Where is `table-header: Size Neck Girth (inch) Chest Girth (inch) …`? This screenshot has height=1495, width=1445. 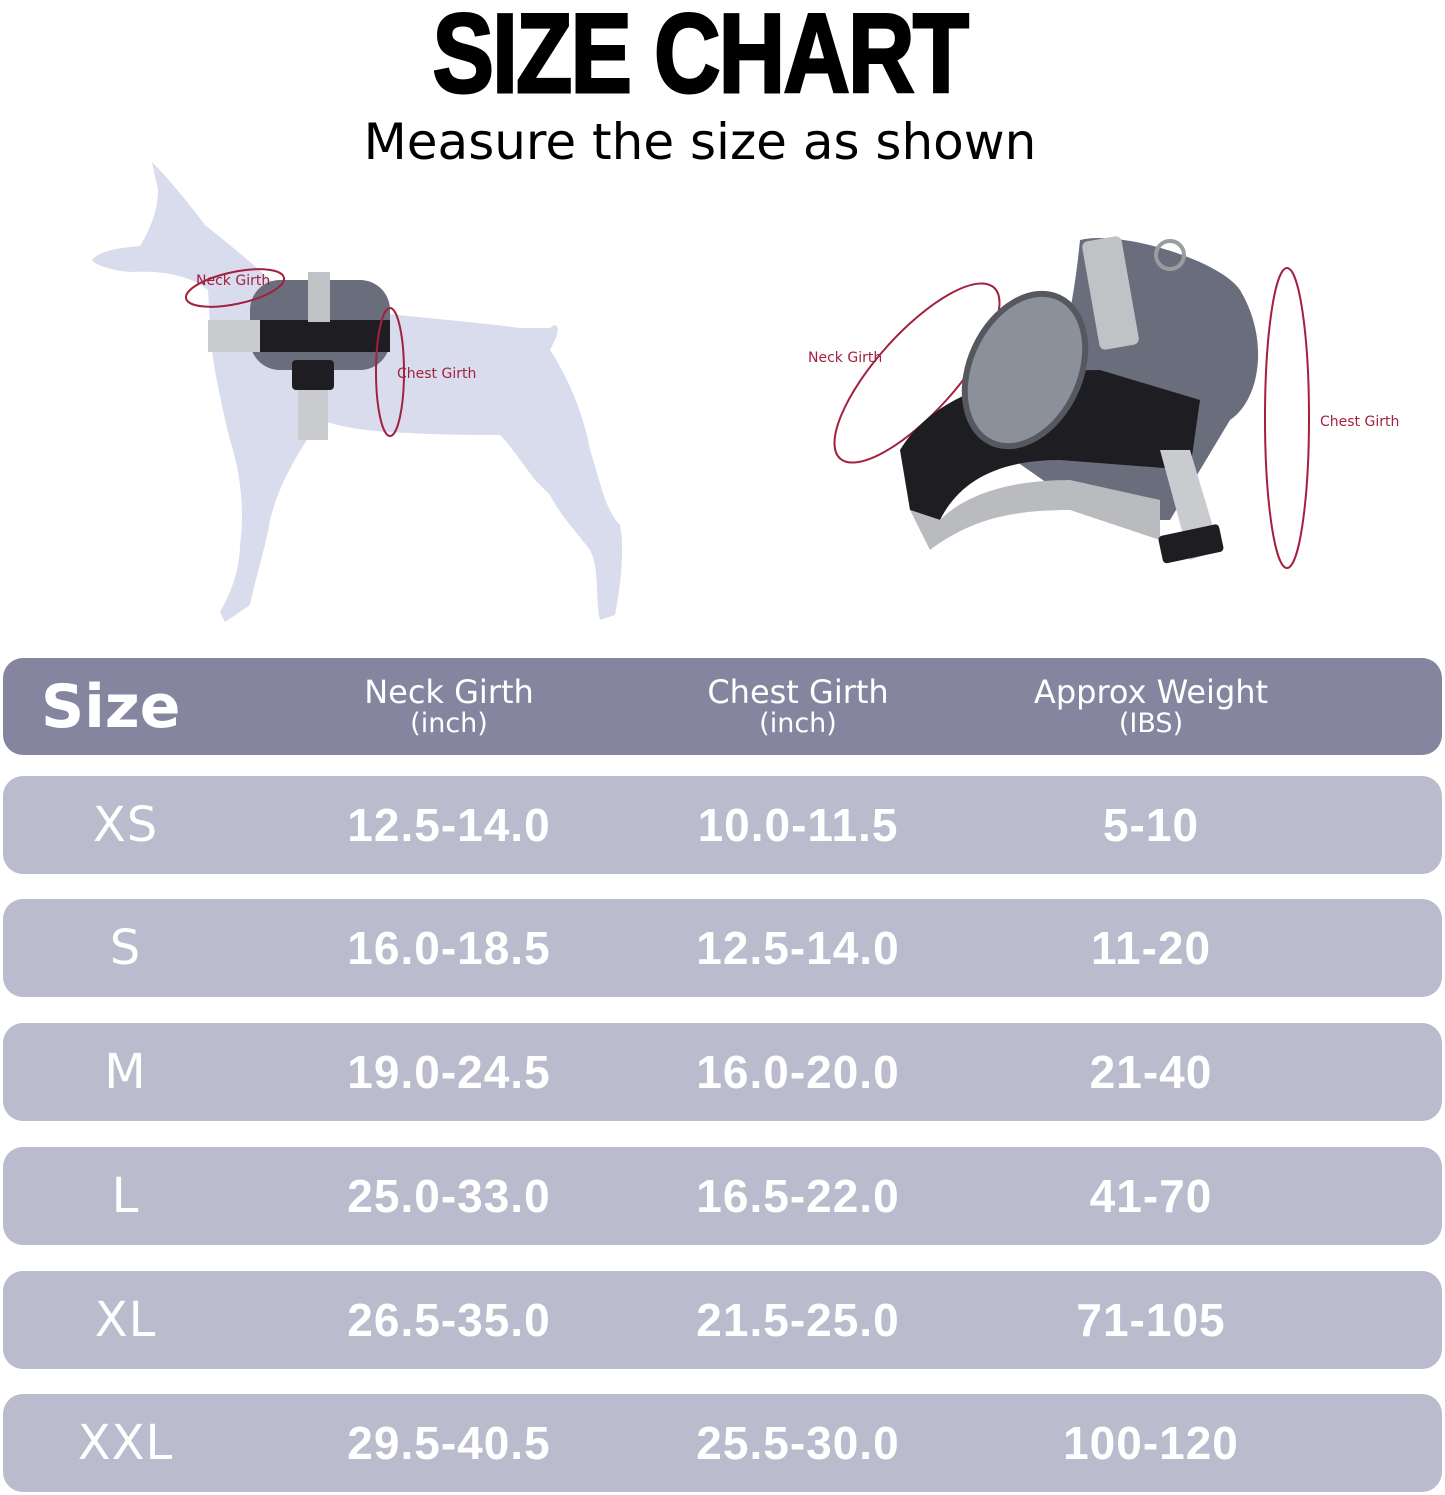 table-header: Size Neck Girth (inch) Chest Girth (inch) … is located at coordinates (722, 706).